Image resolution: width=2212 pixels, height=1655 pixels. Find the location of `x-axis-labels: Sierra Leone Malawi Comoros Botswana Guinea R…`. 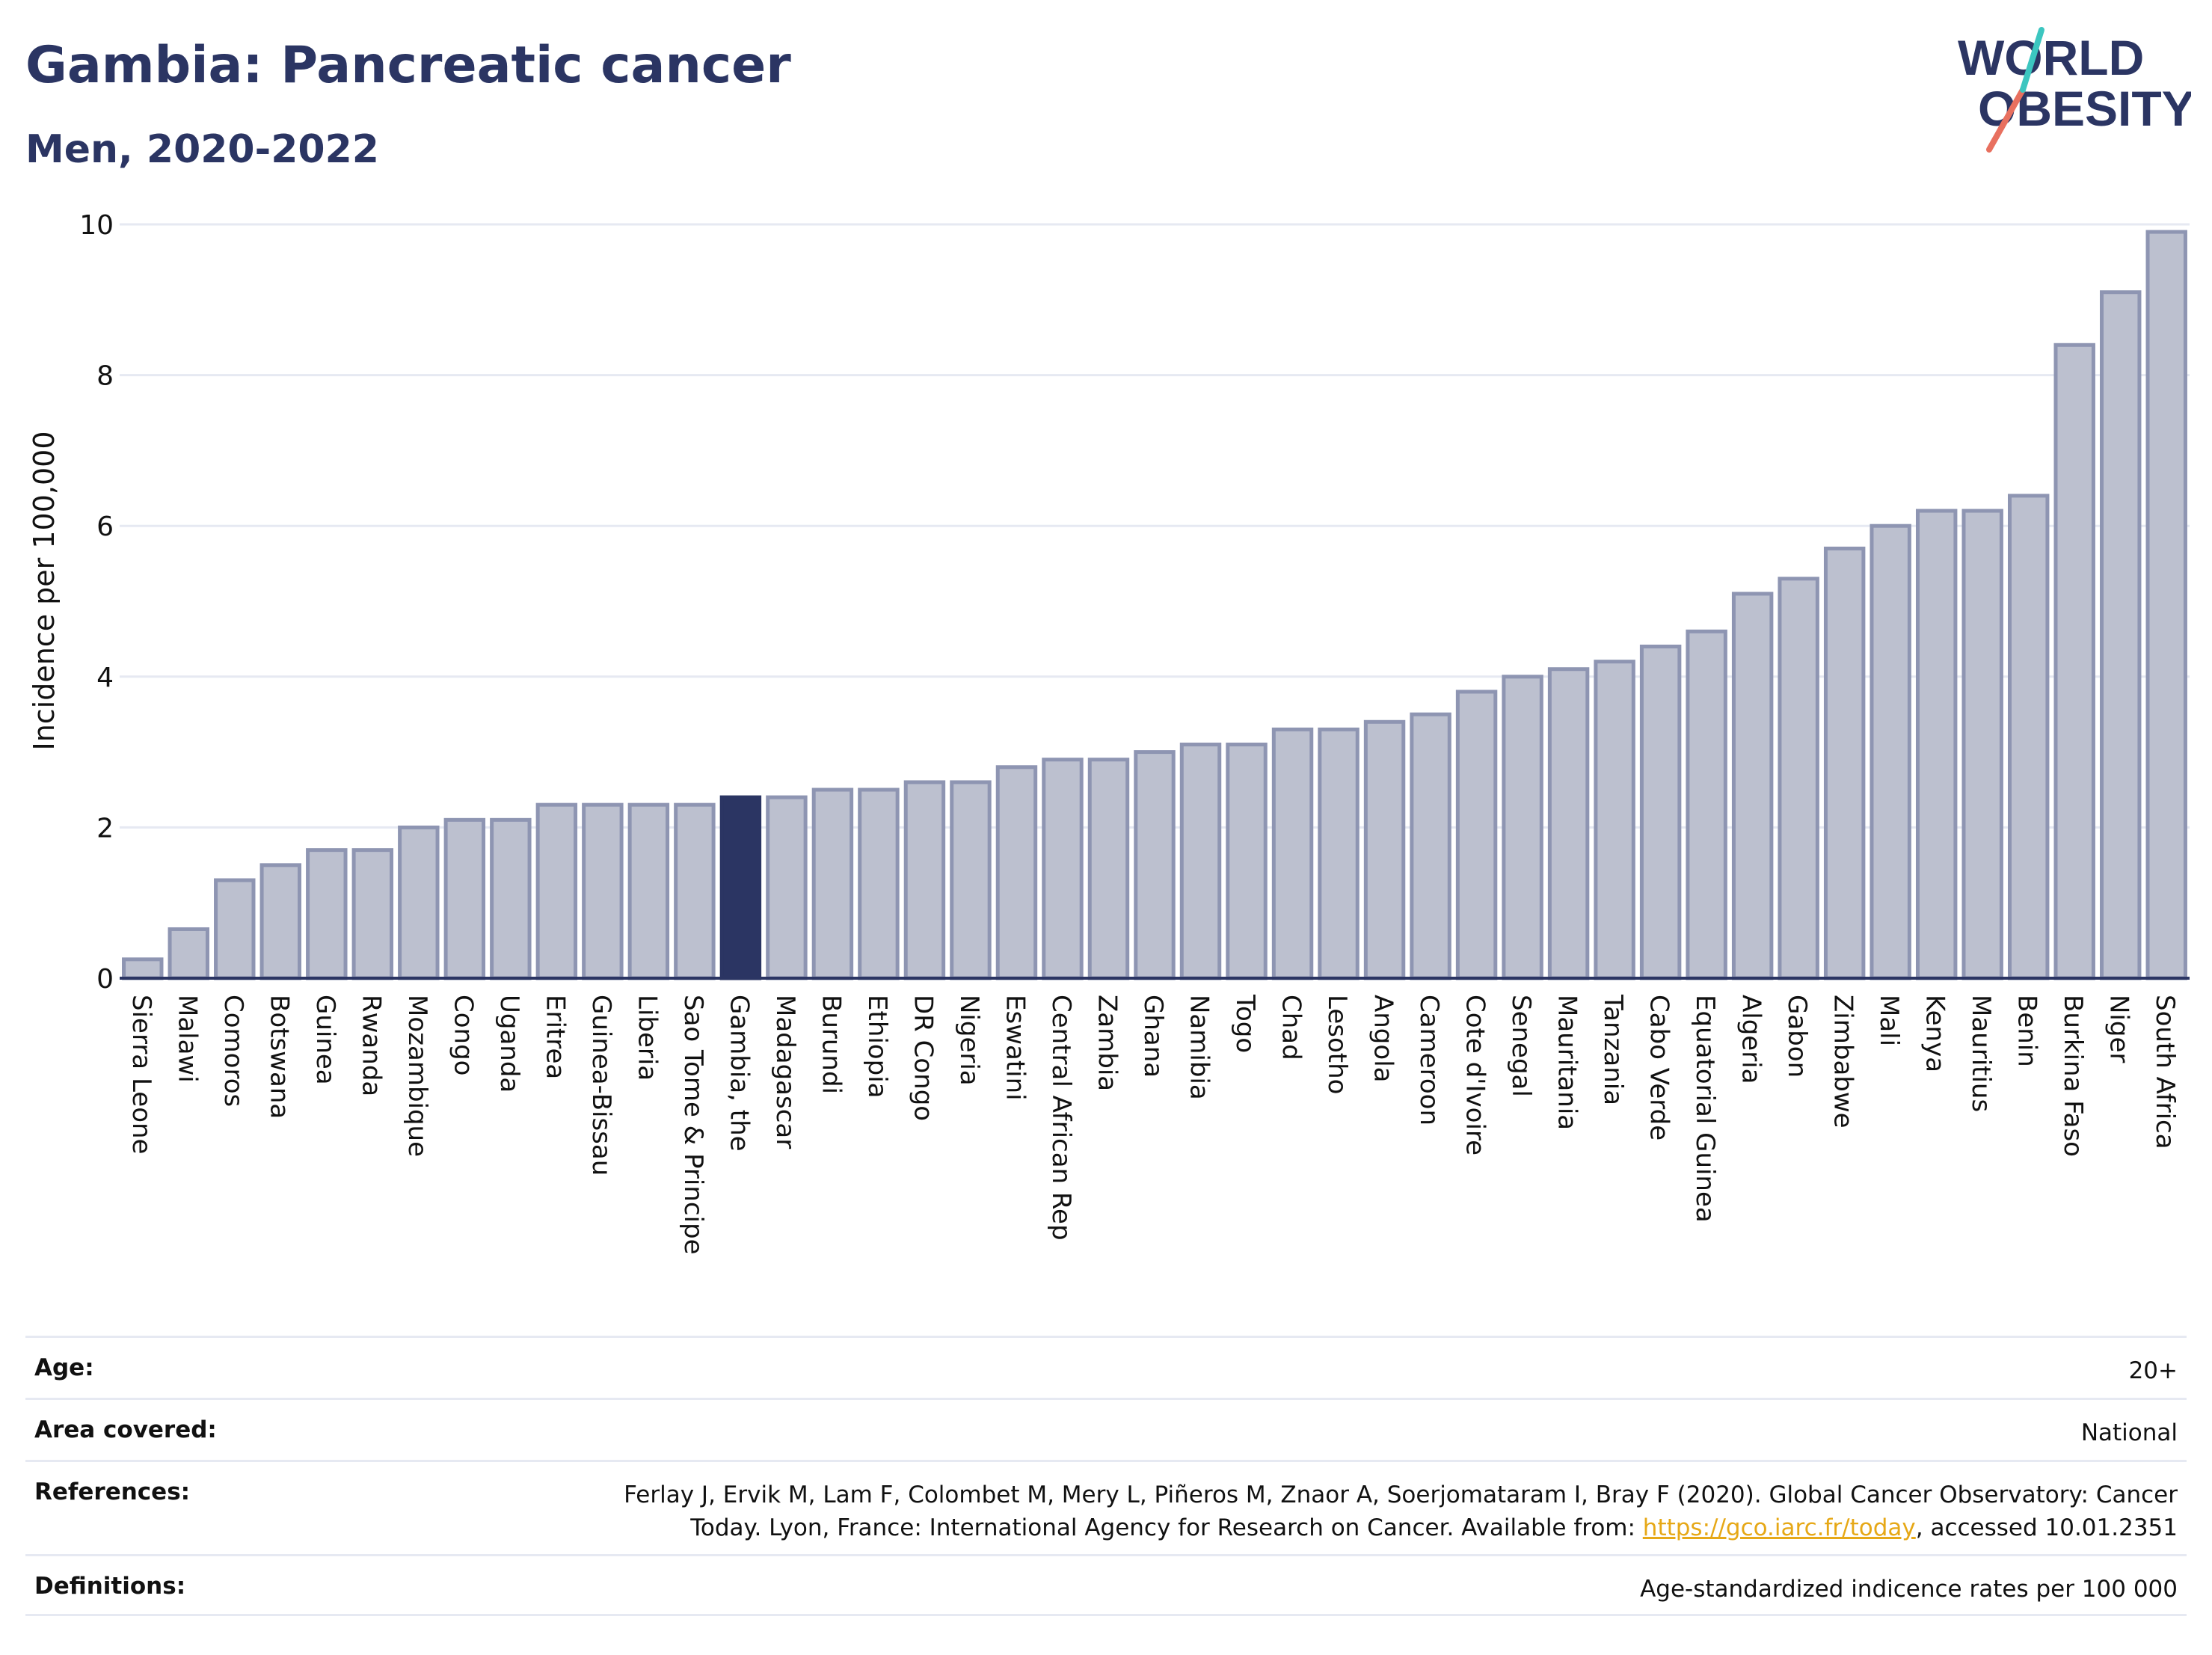

x-axis-labels: Sierra Leone Malawi Comoros Botswana Guinea R… is located at coordinates (1153, 1124).